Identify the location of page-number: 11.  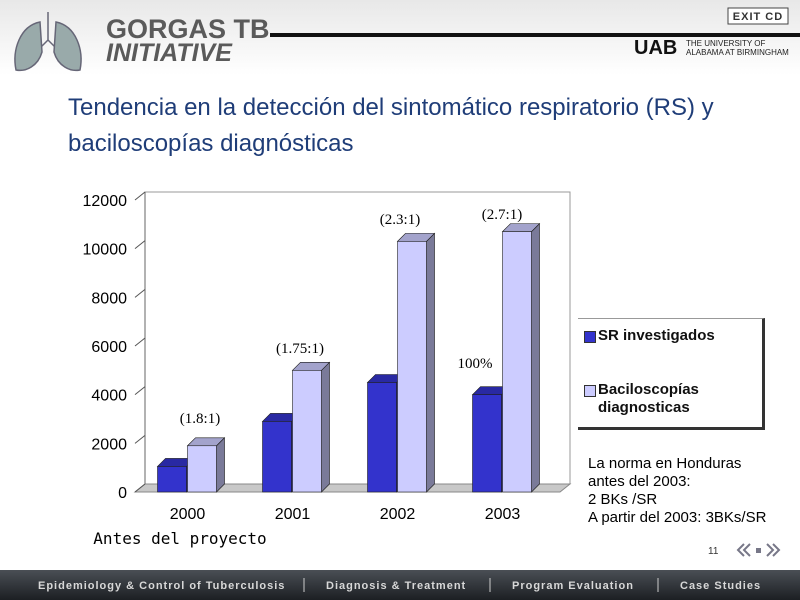
(713, 551).